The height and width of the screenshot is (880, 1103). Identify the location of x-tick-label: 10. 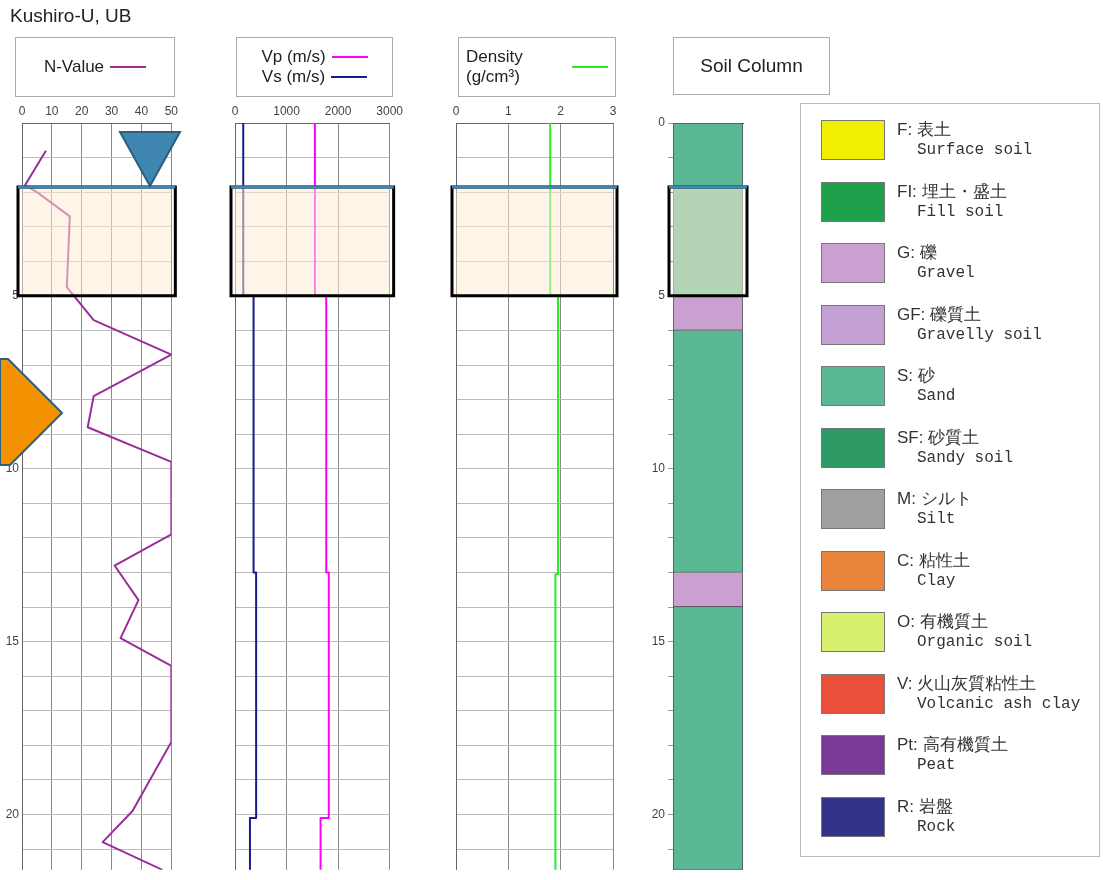
(52, 111).